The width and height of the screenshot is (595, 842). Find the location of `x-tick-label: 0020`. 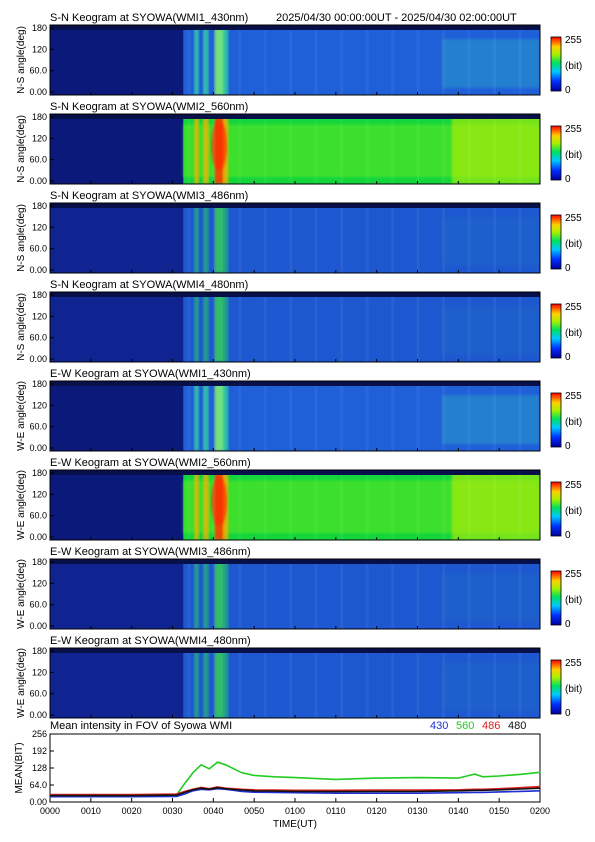

x-tick-label: 0020 is located at coordinates (132, 811).